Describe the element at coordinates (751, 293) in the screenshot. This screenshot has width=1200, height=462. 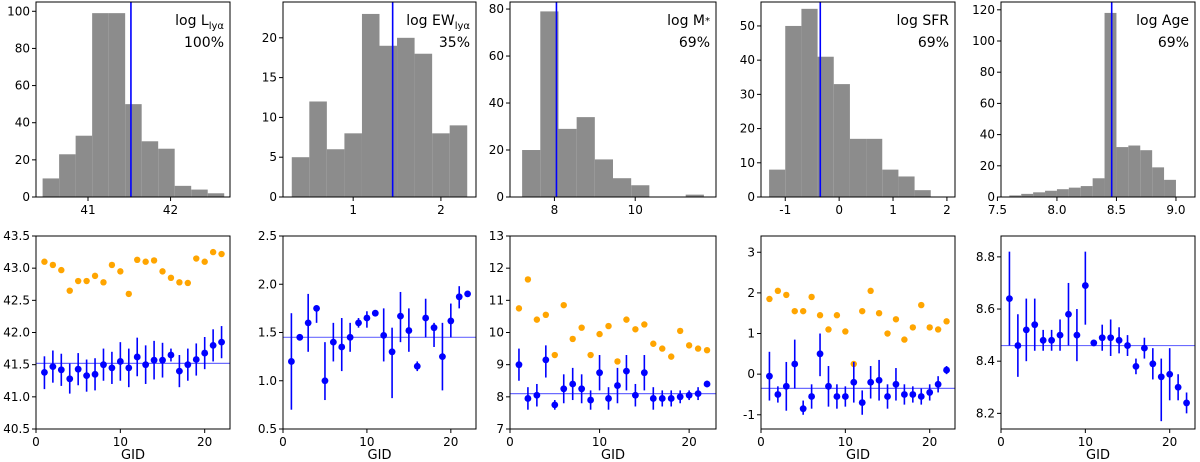
I see `y-tick-label: 2` at that location.